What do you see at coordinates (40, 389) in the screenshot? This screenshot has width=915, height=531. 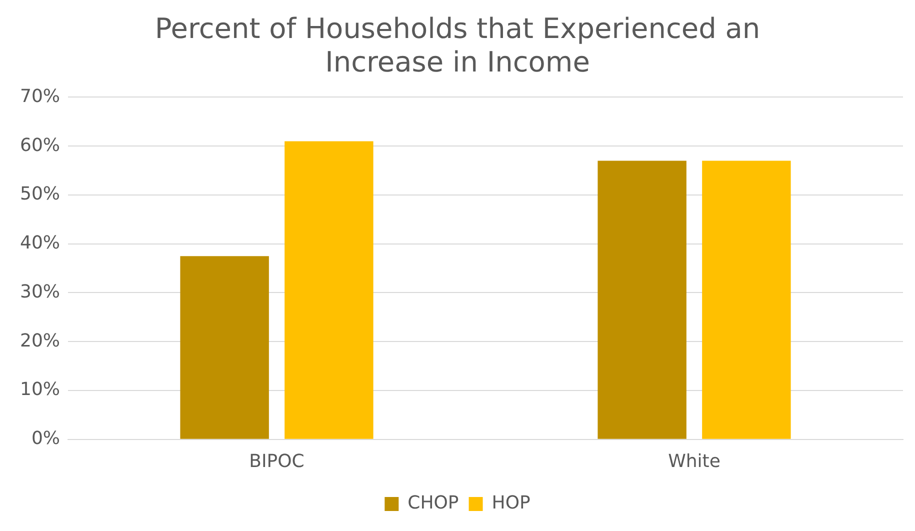 I see `y-tick-label: 10%` at bounding box center [40, 389].